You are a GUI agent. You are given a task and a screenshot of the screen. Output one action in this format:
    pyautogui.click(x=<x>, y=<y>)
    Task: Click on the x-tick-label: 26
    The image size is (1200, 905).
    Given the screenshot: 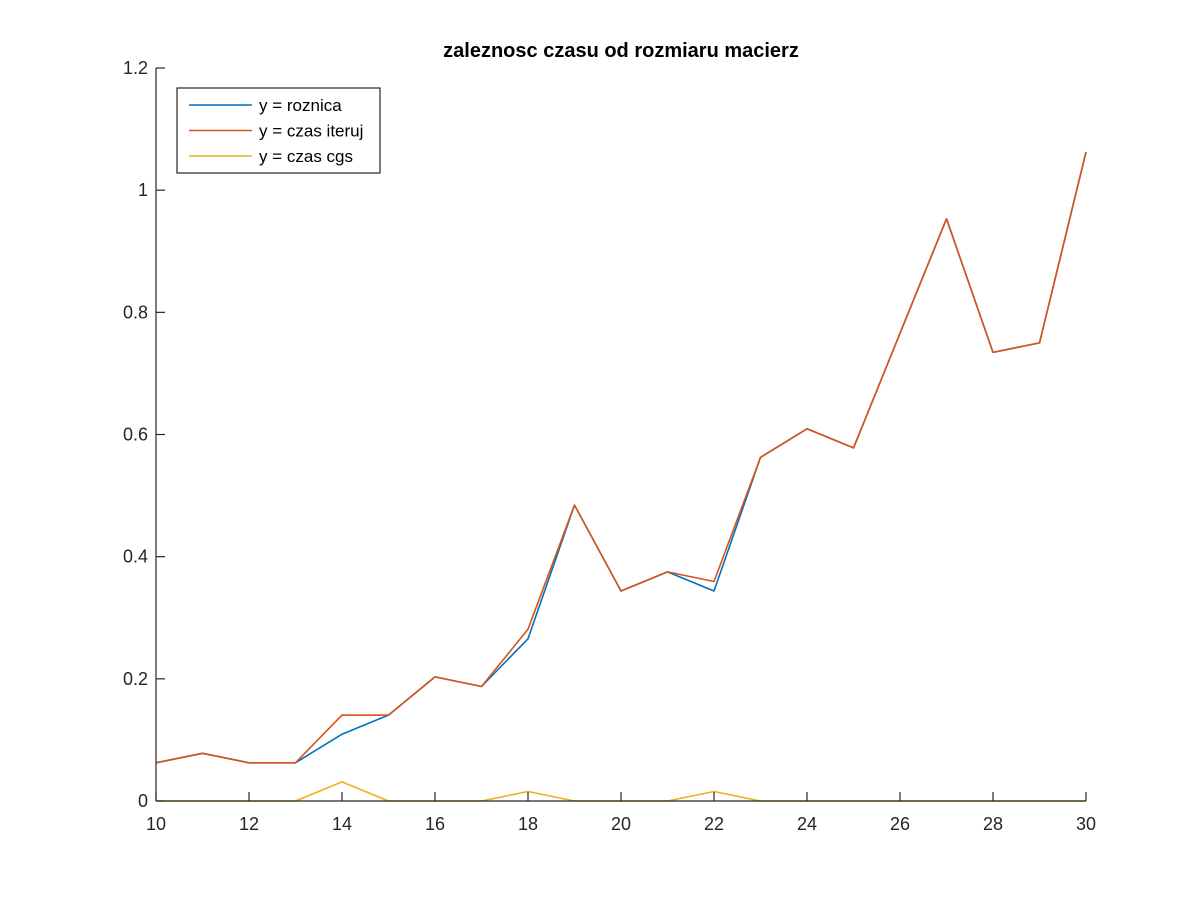 What is the action you would take?
    pyautogui.click(x=900, y=824)
    